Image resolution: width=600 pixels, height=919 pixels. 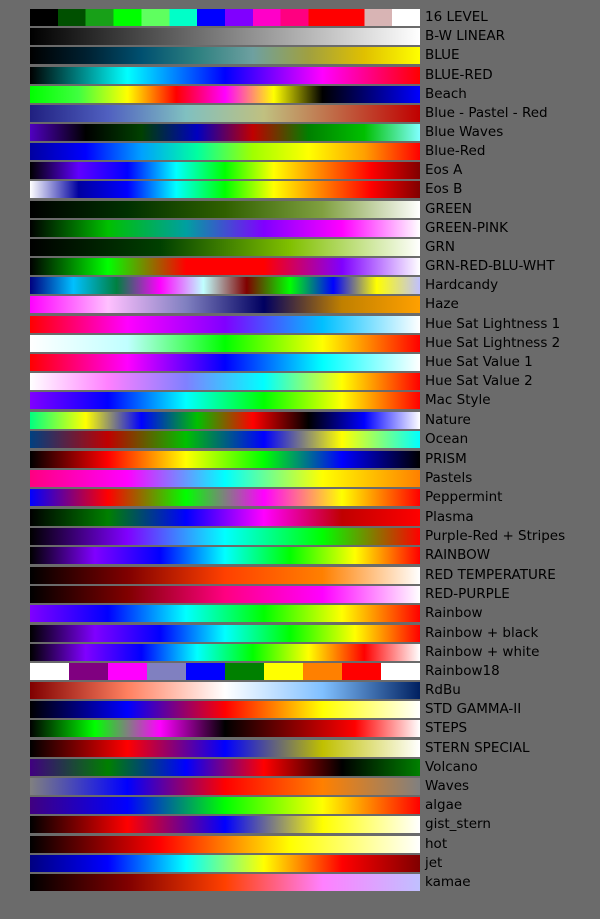 I want to click on colormap-row: Hardcandy, so click(x=300, y=286).